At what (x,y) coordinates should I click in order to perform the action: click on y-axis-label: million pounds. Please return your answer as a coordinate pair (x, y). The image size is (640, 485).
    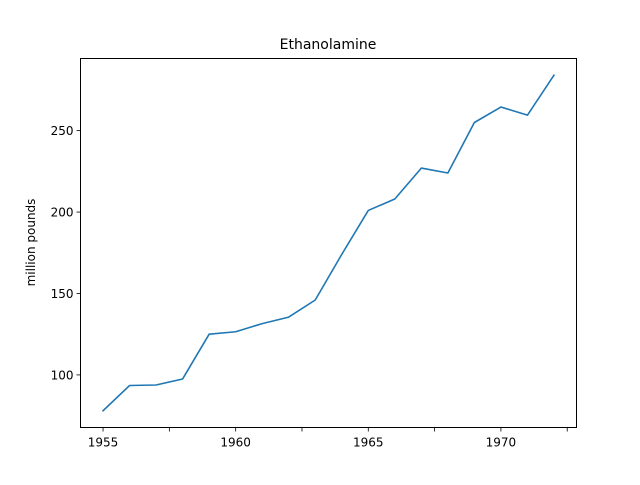
    Looking at the image, I should click on (31, 243).